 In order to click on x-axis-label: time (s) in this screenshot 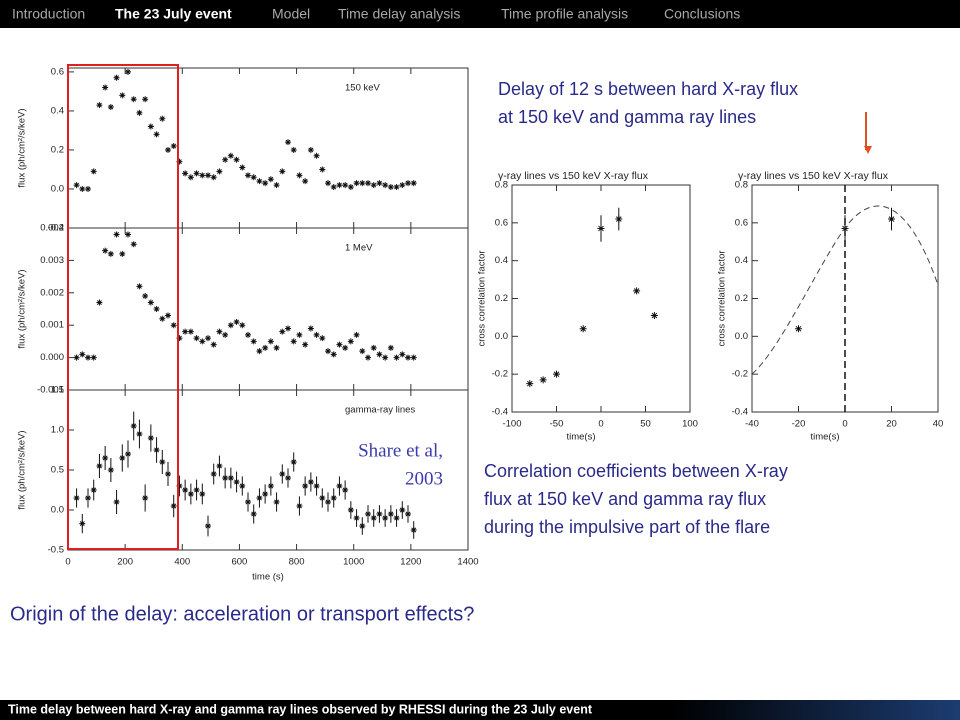, I will do `click(268, 577)`.